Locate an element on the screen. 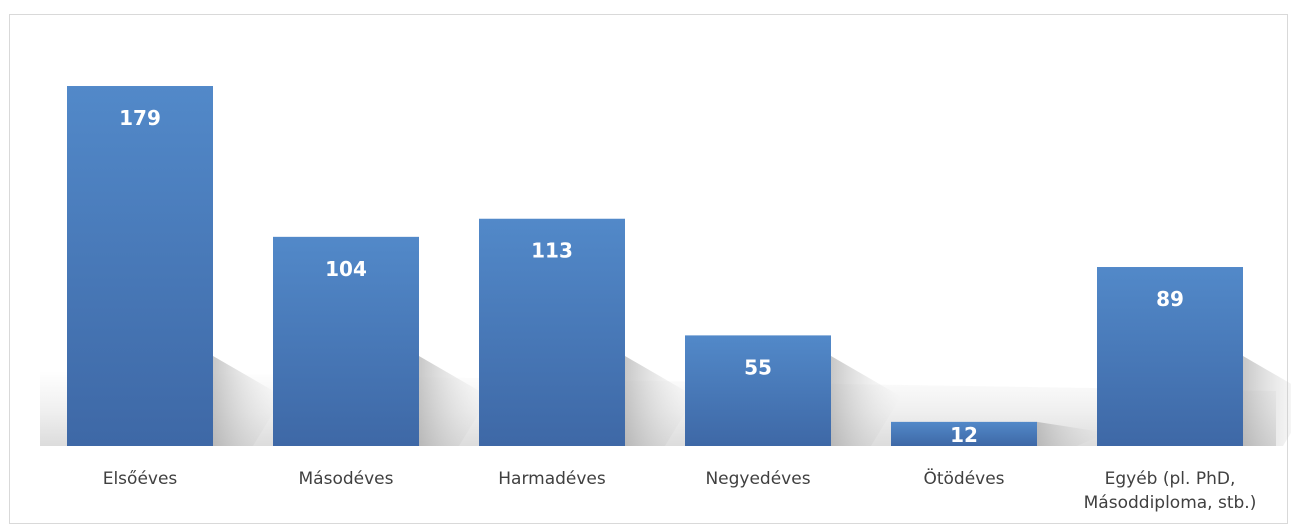 This screenshot has width=1291, height=529. category-label: Egyéb (pl. PhD, is located at coordinates (1170, 479).